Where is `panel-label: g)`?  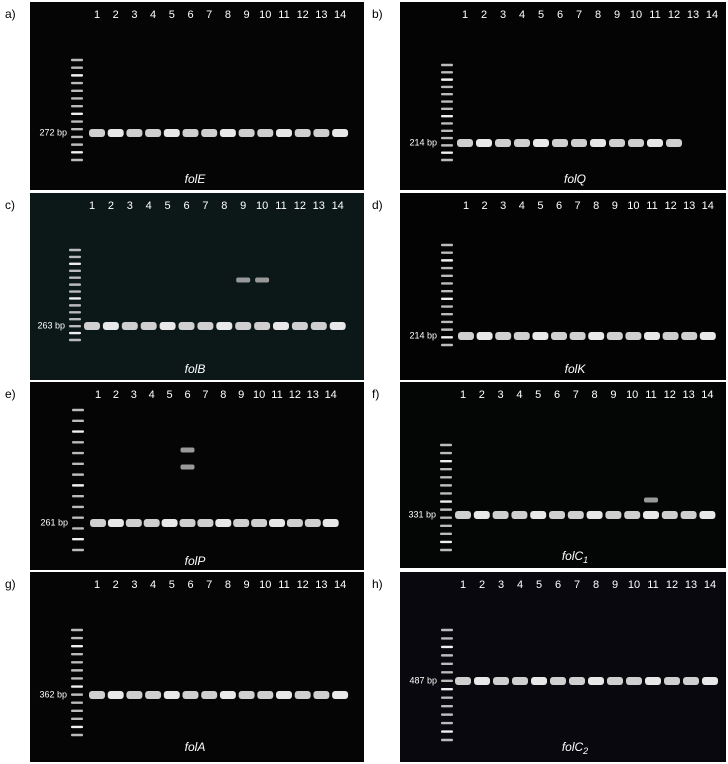
panel-label: g) is located at coordinates (10, 584).